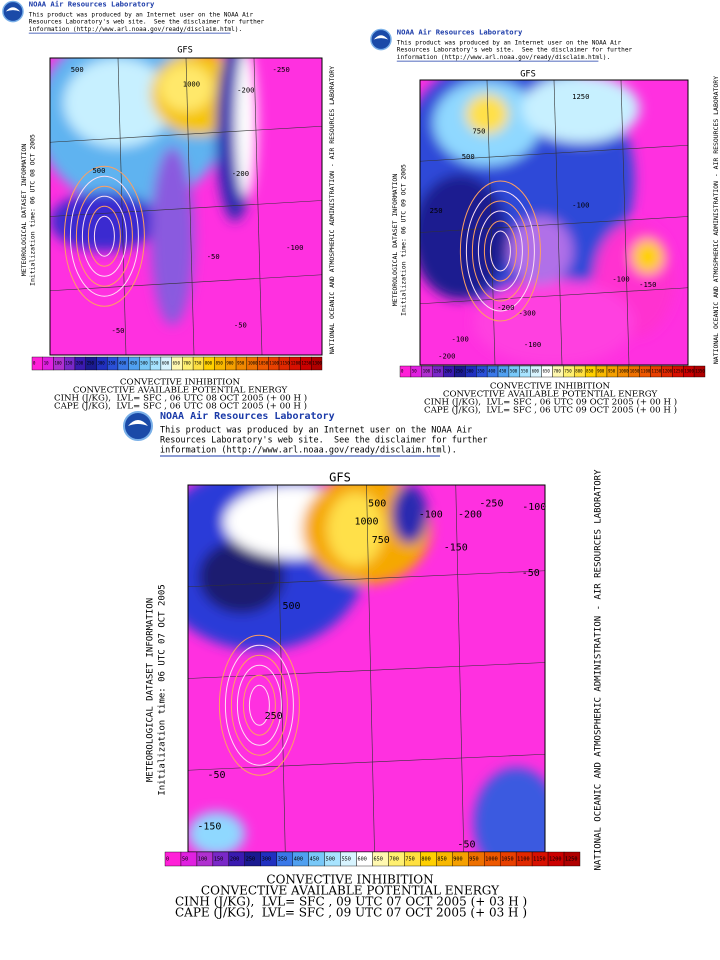 The image size is (720, 960). What do you see at coordinates (209, 363) in the screenshot?
I see `colorbar-label: 800` at bounding box center [209, 363].